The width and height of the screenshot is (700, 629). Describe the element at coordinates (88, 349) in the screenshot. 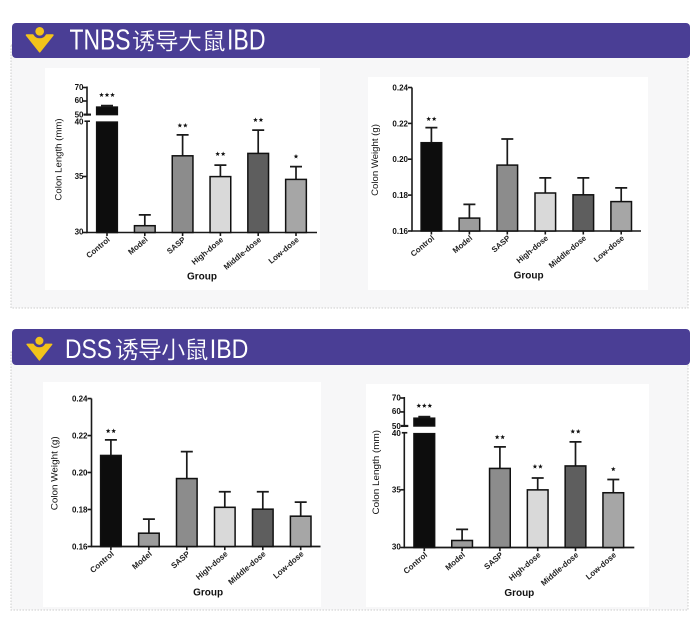

I see `svg-text: DSS` at that location.